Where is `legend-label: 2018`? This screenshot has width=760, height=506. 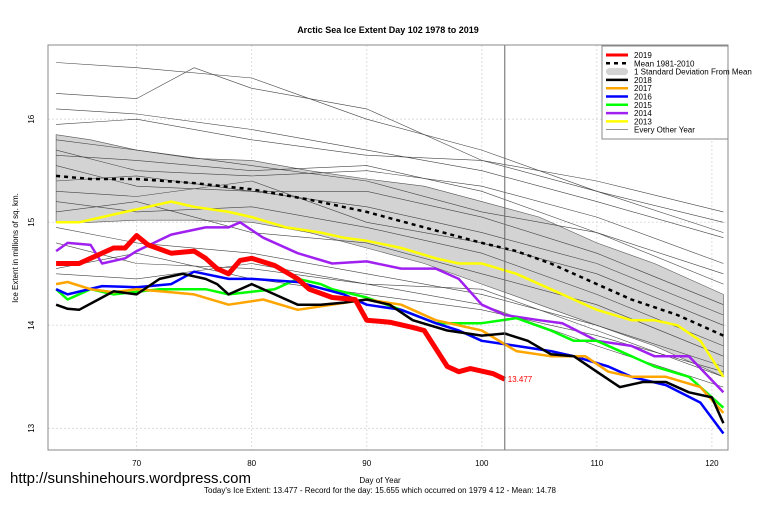
legend-label: 2018 is located at coordinates (643, 80).